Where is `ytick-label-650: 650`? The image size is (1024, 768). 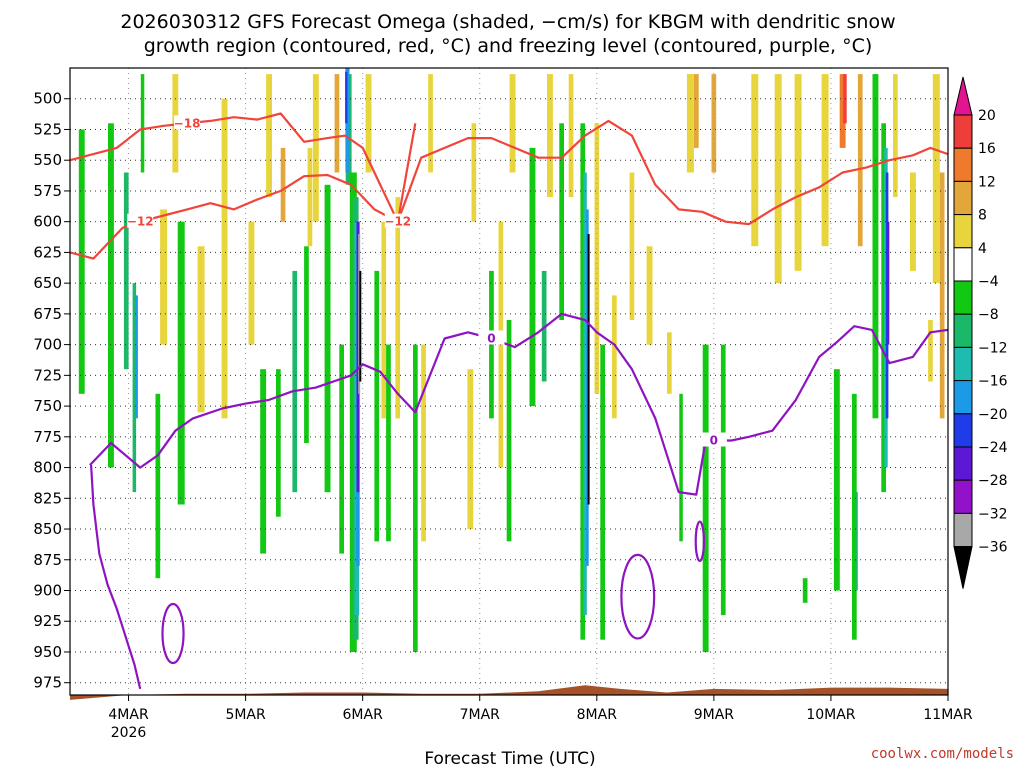
ytick-label-650: 650 is located at coordinates (47, 283).